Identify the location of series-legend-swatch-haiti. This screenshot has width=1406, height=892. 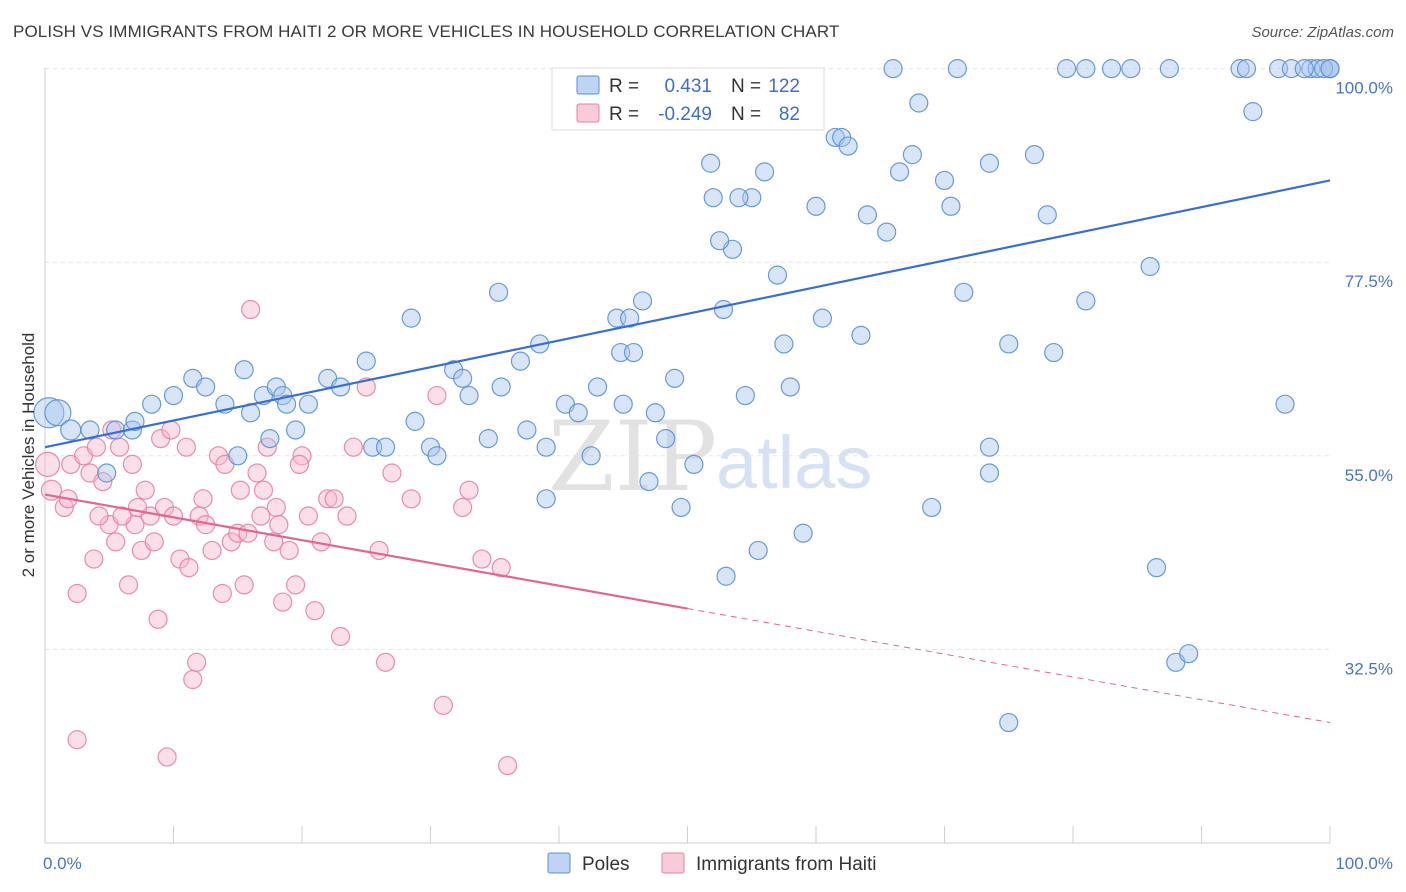
(673, 863).